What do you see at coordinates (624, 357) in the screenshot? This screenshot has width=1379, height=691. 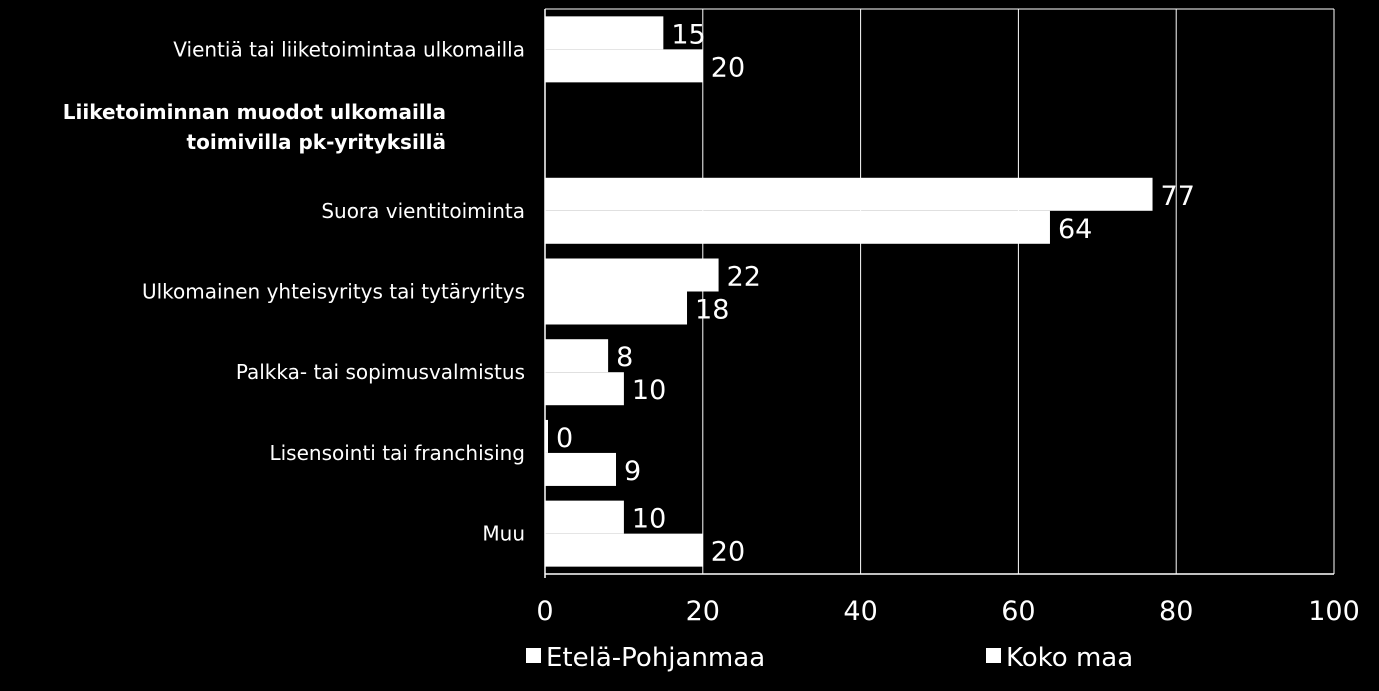 I see `data-label: 8` at bounding box center [624, 357].